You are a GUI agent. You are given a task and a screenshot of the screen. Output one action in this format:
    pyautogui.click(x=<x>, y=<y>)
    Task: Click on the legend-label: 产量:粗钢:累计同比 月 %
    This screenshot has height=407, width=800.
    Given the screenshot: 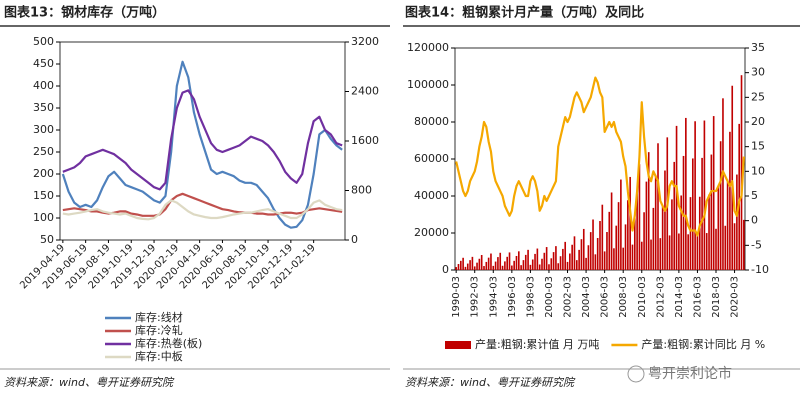 What is the action you would take?
    pyautogui.click(x=703, y=344)
    